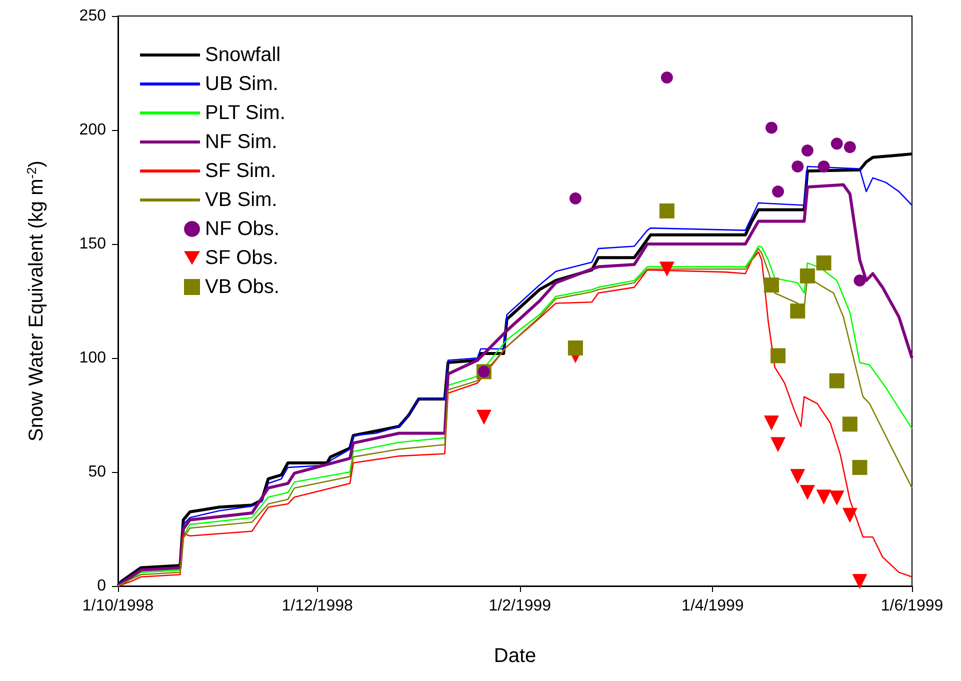 The width and height of the screenshot is (961, 681). What do you see at coordinates (520, 606) in the screenshot?
I see `x-tick-label: 1/2/1999` at bounding box center [520, 606].